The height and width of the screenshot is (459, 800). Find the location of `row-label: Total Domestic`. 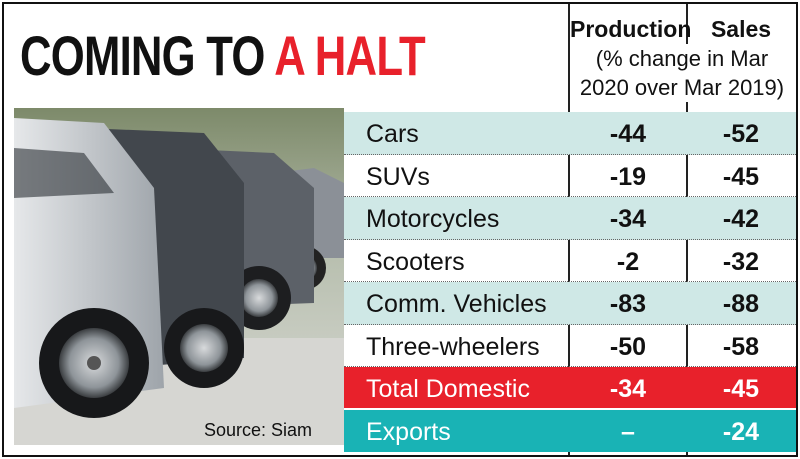

row-label: Total Domestic is located at coordinates (448, 389).